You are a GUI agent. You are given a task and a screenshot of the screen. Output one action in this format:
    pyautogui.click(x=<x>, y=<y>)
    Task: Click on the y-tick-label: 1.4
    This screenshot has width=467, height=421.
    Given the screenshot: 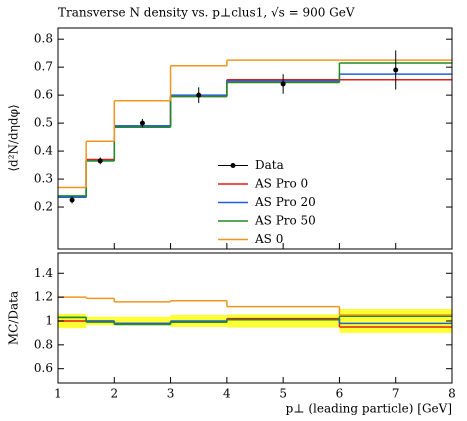 What is the action you would take?
    pyautogui.click(x=43, y=273)
    